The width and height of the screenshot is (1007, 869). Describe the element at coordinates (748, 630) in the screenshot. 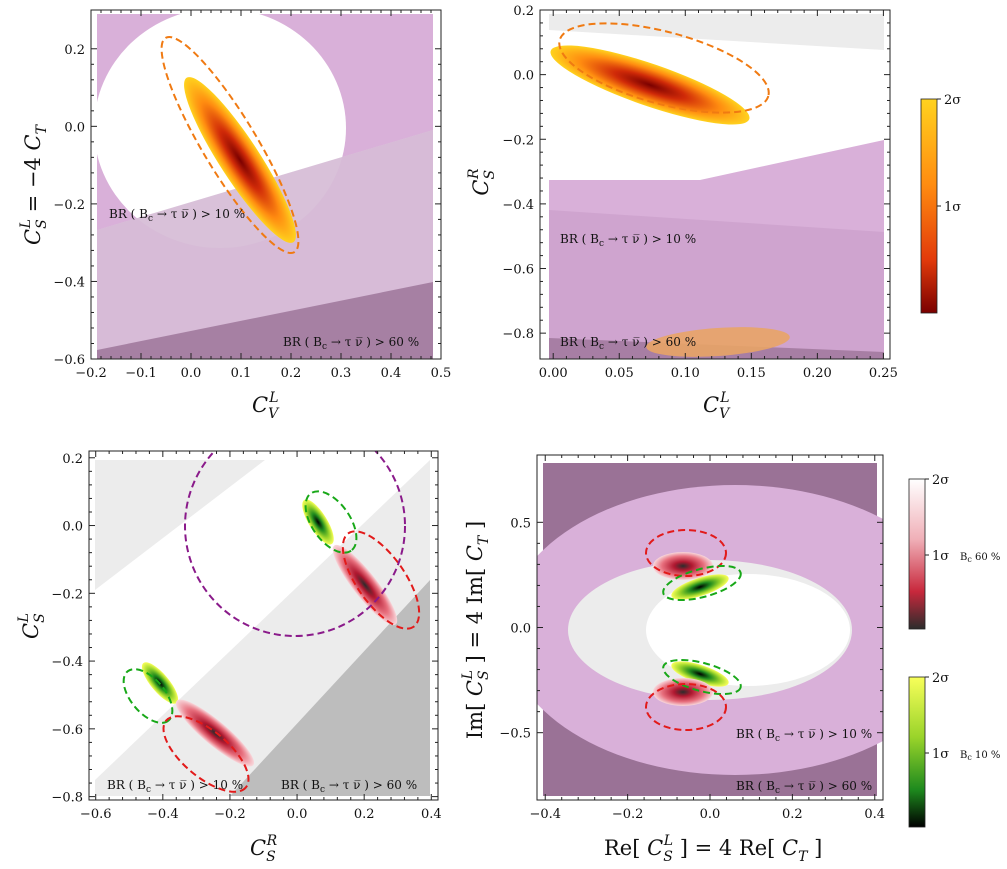

I see `panel-4-white-hole` at that location.